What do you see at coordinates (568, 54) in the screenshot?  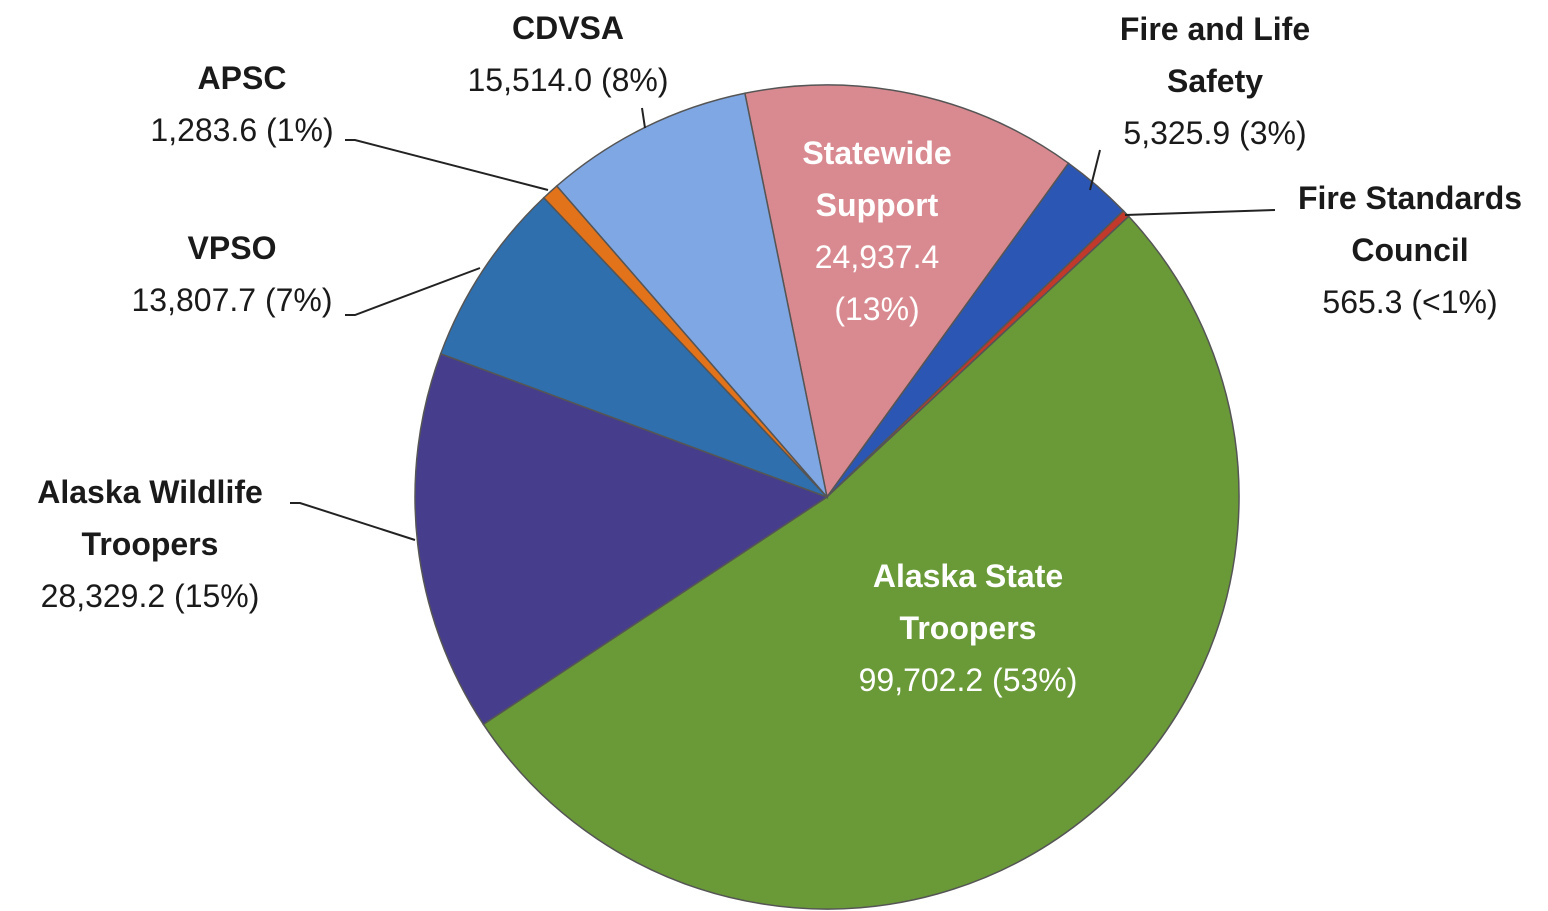 I see `slice-label: CDVSA 15,514.0 (8%)` at bounding box center [568, 54].